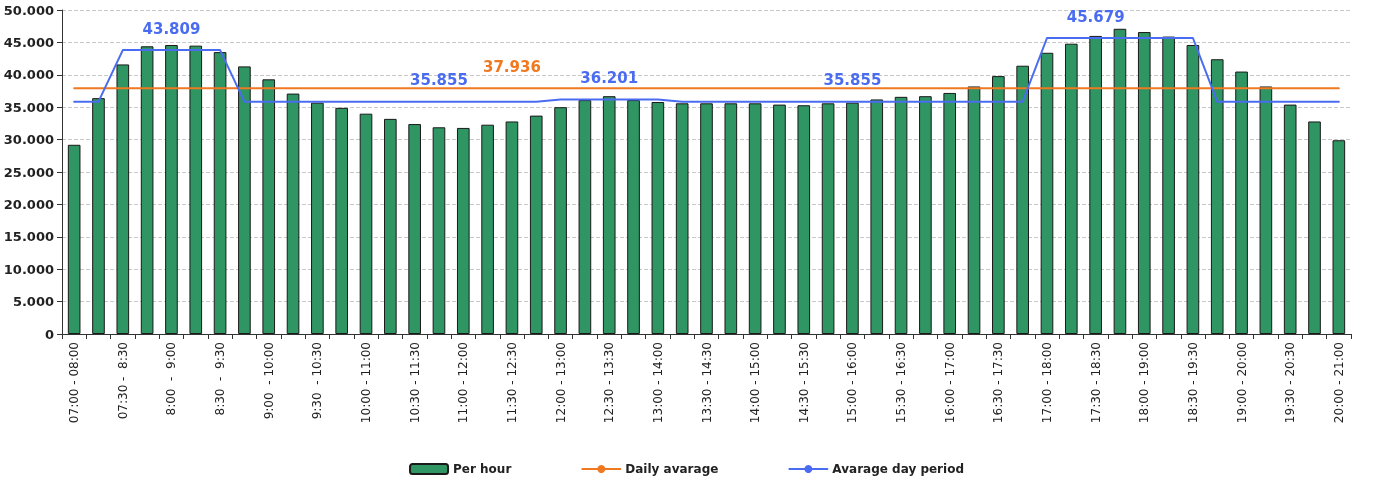 The image size is (1373, 484). I want to click on x-tick-label: 18:00 - 19:00, so click(1144, 383).